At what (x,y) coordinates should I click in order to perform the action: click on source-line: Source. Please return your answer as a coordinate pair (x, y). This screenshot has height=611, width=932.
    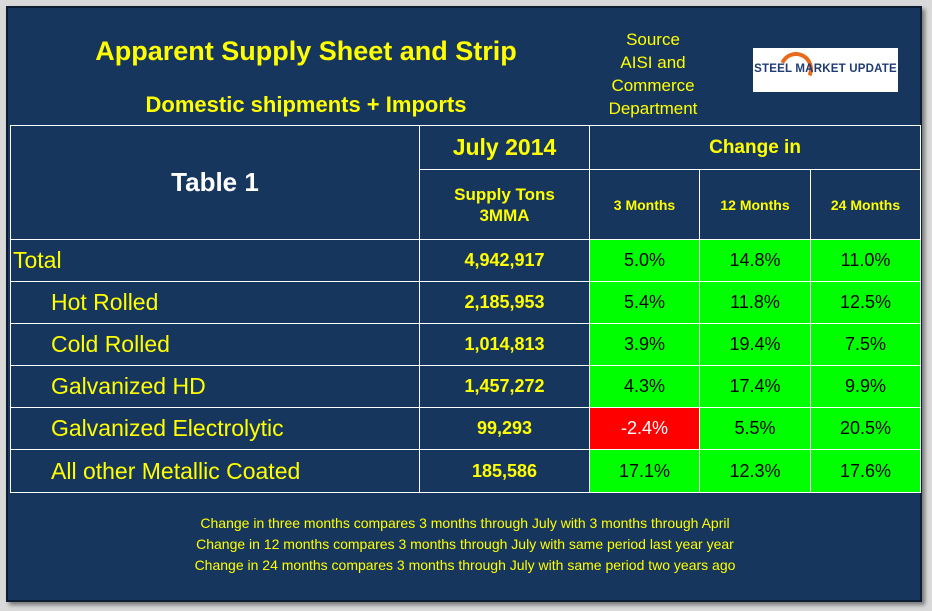
    Looking at the image, I should click on (653, 39).